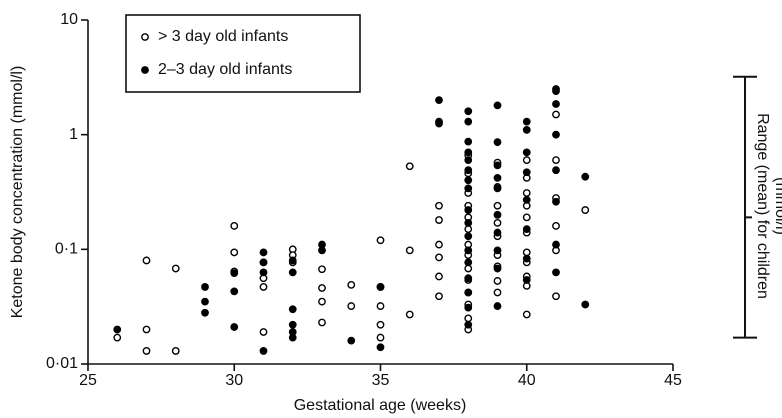  Describe the element at coordinates (380, 405) in the screenshot. I see `x-axis-label: Gestational age (weeks)` at that location.